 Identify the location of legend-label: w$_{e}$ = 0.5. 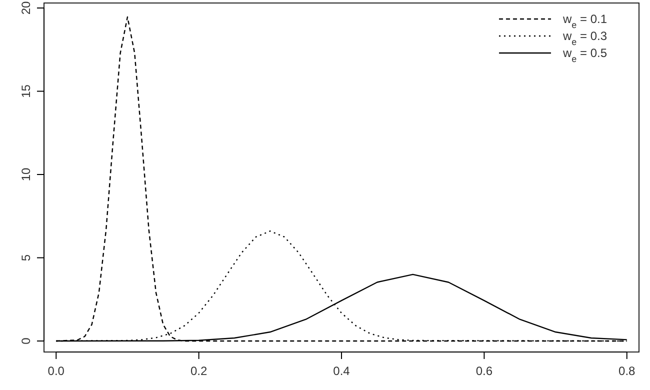
(585, 55).